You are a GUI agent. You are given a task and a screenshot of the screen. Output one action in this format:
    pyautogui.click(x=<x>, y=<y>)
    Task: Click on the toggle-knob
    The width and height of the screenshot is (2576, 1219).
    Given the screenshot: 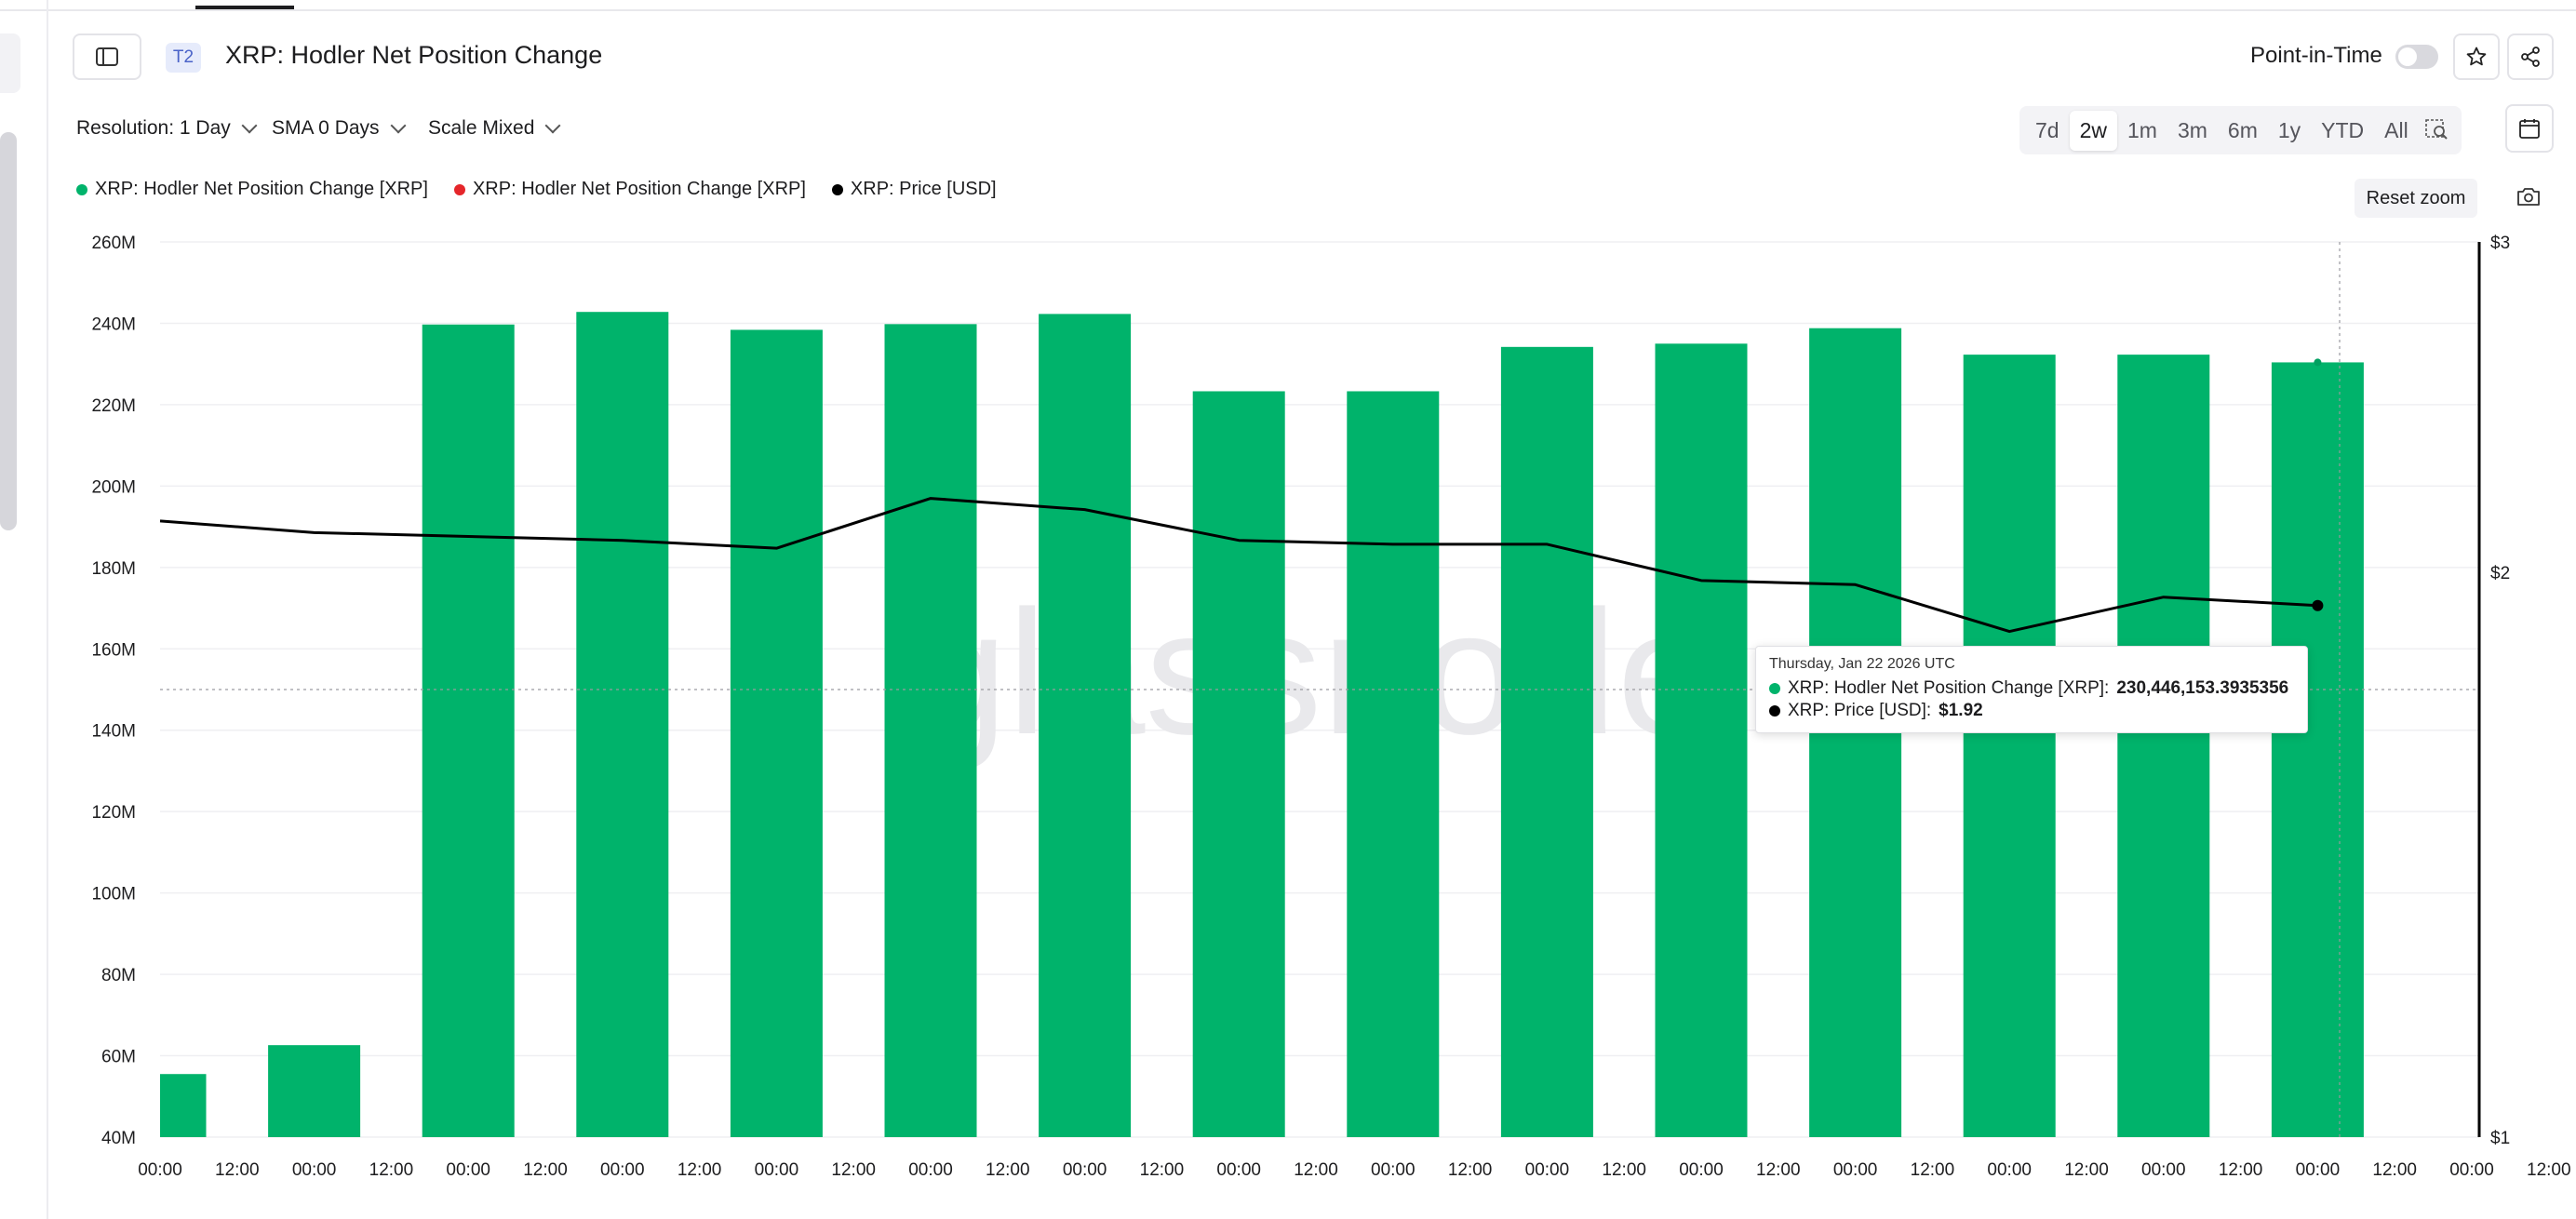 What is the action you would take?
    pyautogui.click(x=2407, y=56)
    